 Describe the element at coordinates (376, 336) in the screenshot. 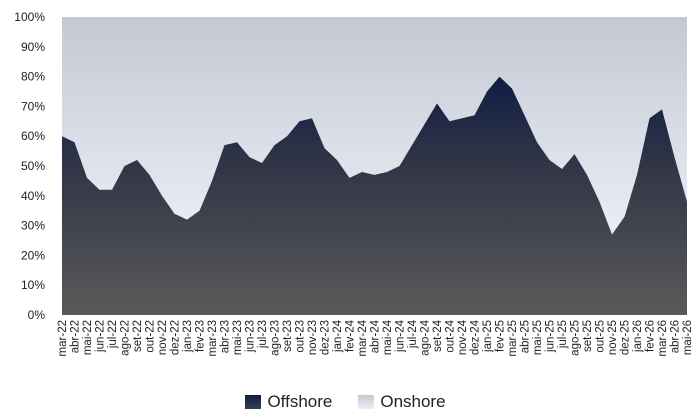

I see `x-tick-label: abr-24` at that location.